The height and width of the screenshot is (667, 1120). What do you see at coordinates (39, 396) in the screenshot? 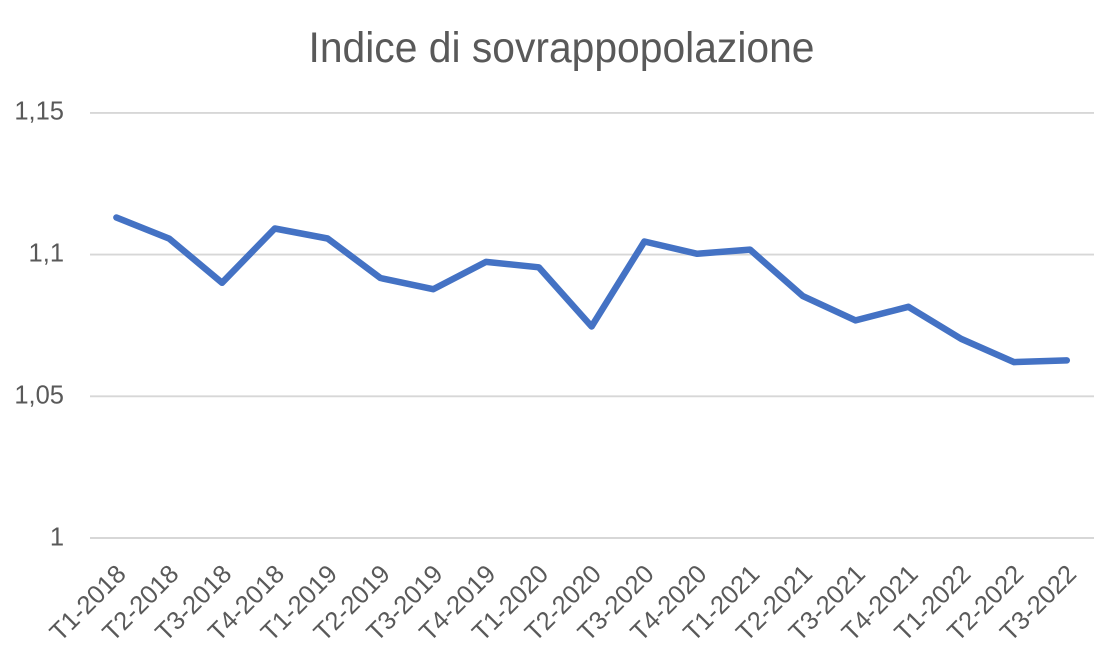
I see `svg-text: 1,05` at bounding box center [39, 396].